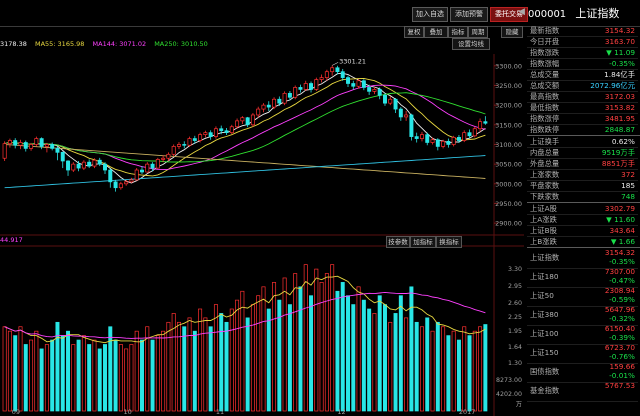 This screenshot has width=640, height=416. I want to click on stat-value: ▼ 1.66, so click(622, 241).